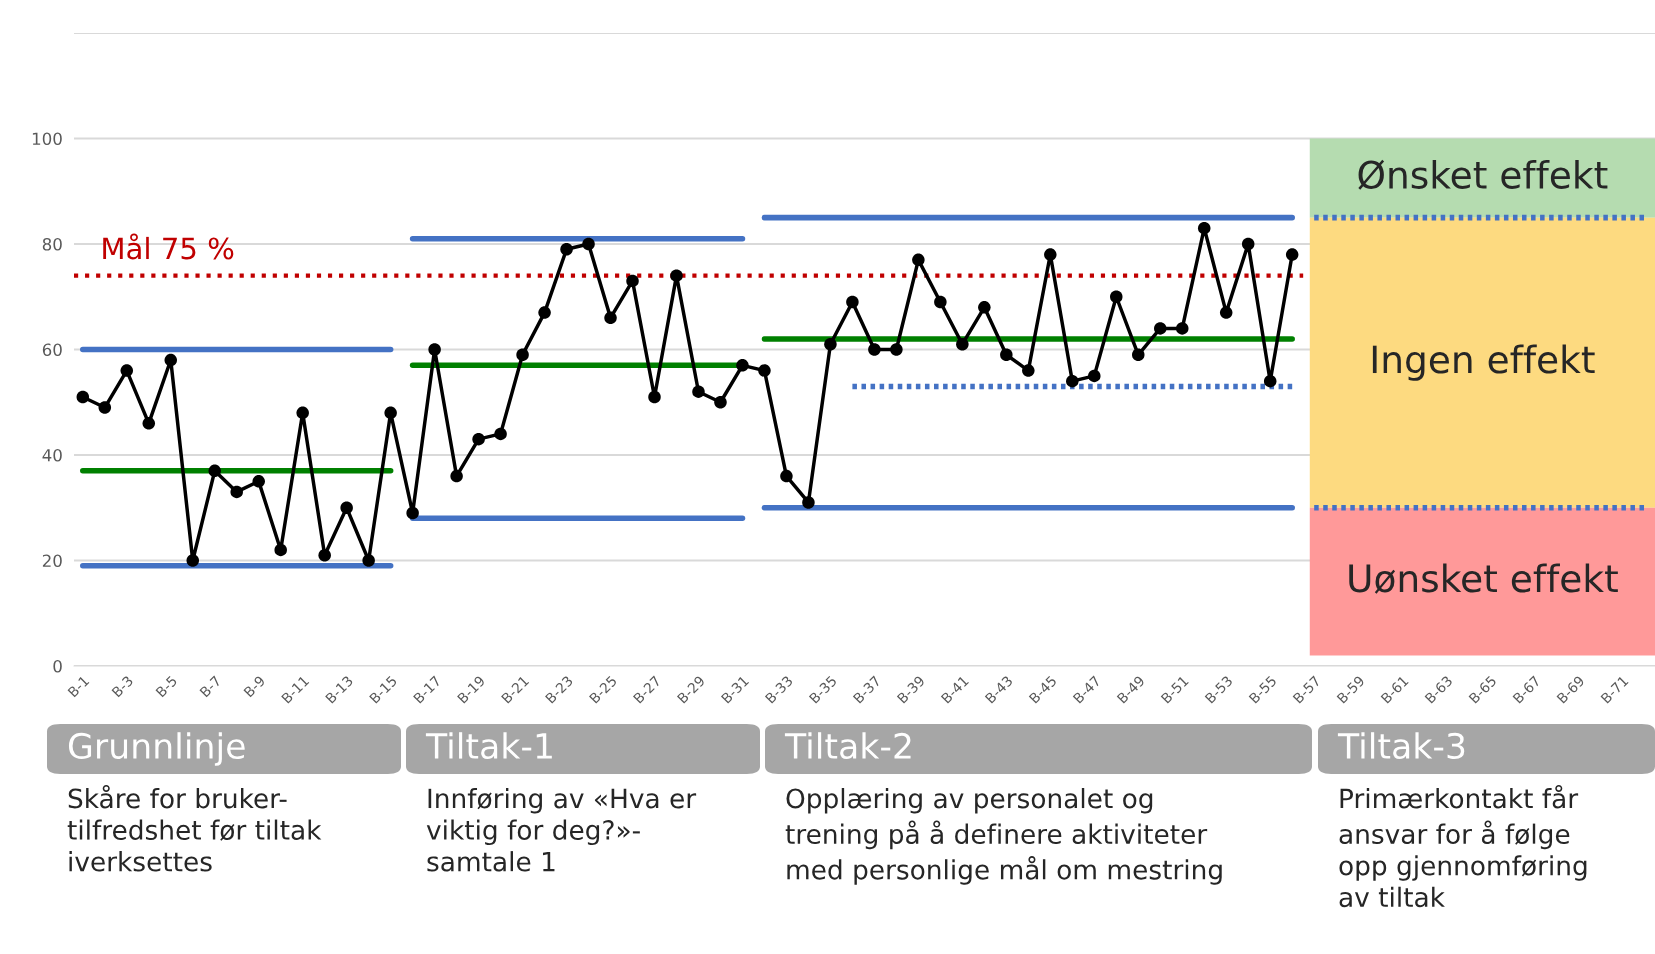 The image size is (1655, 954). I want to click on text: Opplæring av personalet og trening på å definere aktiviteter med personlige mål om mestring, so click(1003, 836).